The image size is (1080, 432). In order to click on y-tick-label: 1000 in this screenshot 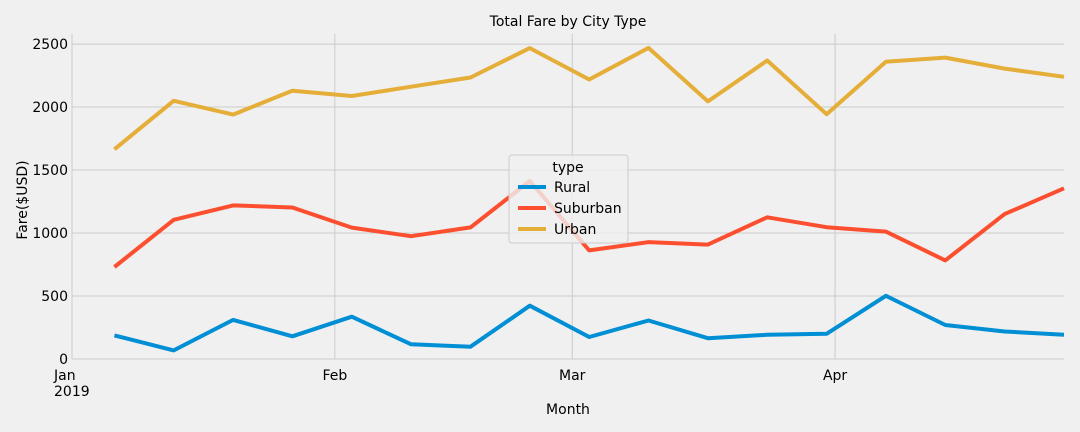, I will do `click(50, 234)`.